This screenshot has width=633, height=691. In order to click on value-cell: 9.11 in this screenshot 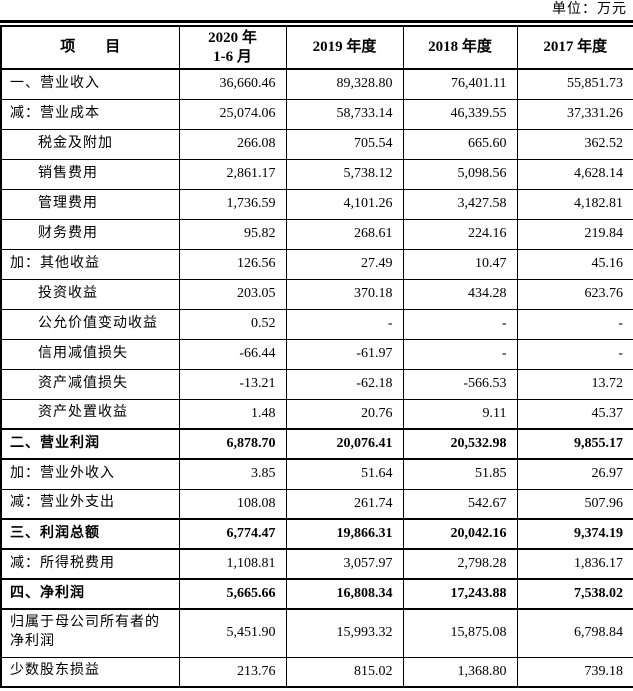, I will do `click(460, 414)`.